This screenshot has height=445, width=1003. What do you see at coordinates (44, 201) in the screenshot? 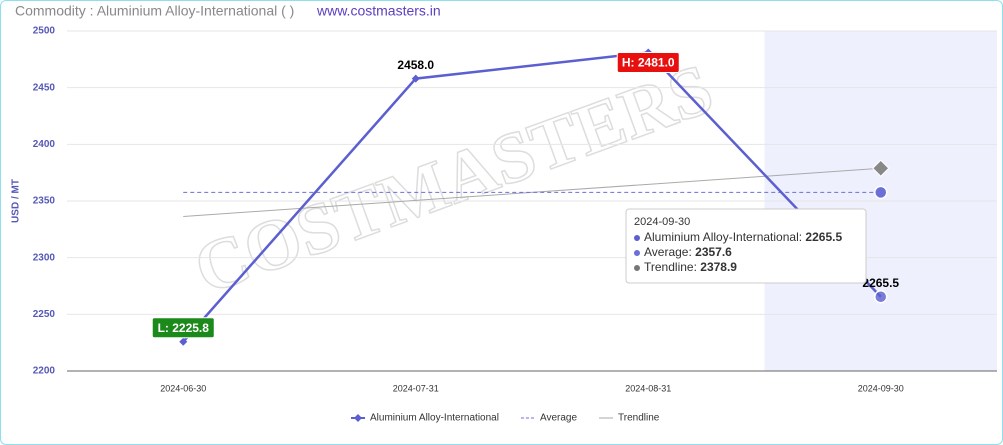
I see `y-tick-label: 2350` at bounding box center [44, 201].